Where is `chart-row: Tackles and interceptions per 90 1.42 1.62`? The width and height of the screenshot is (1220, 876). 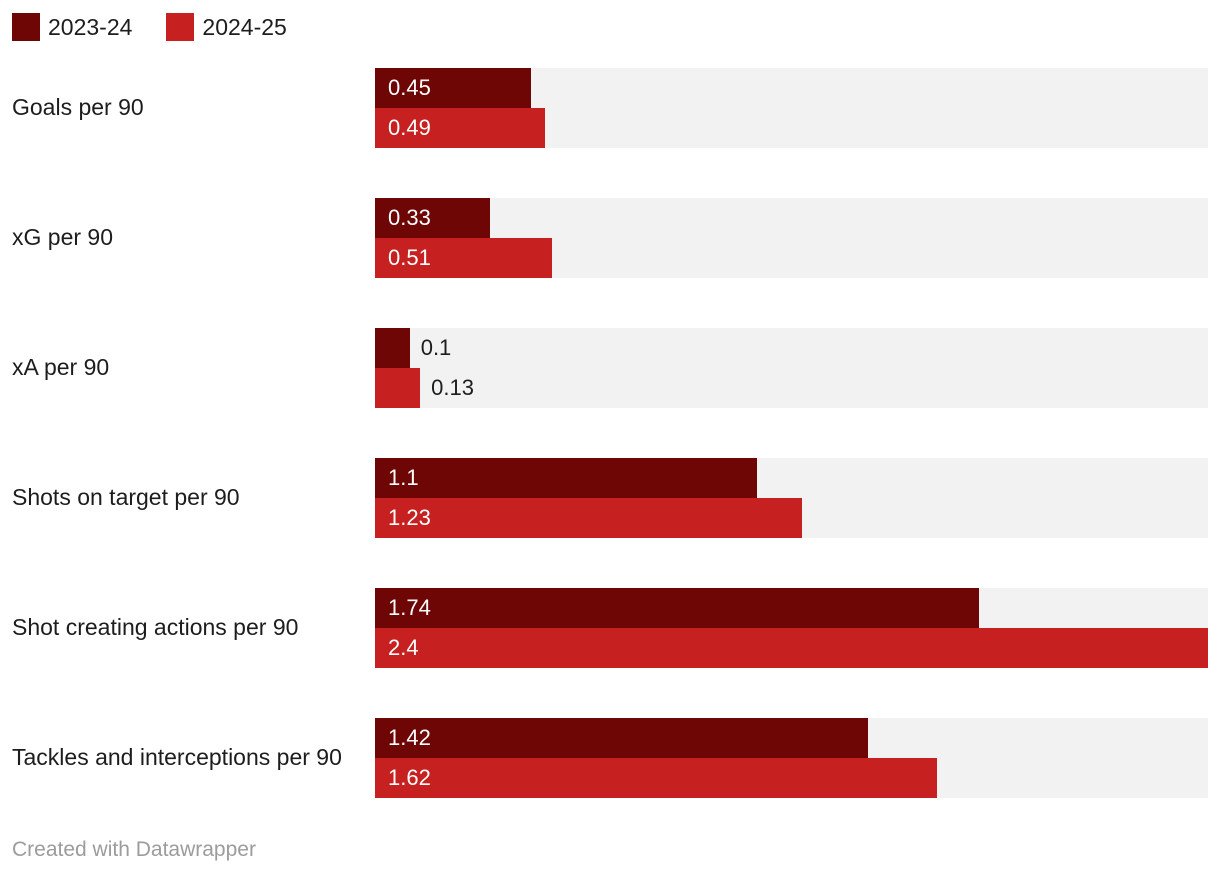
chart-row: Tackles and interceptions per 90 1.42 1.62 is located at coordinates (604, 758).